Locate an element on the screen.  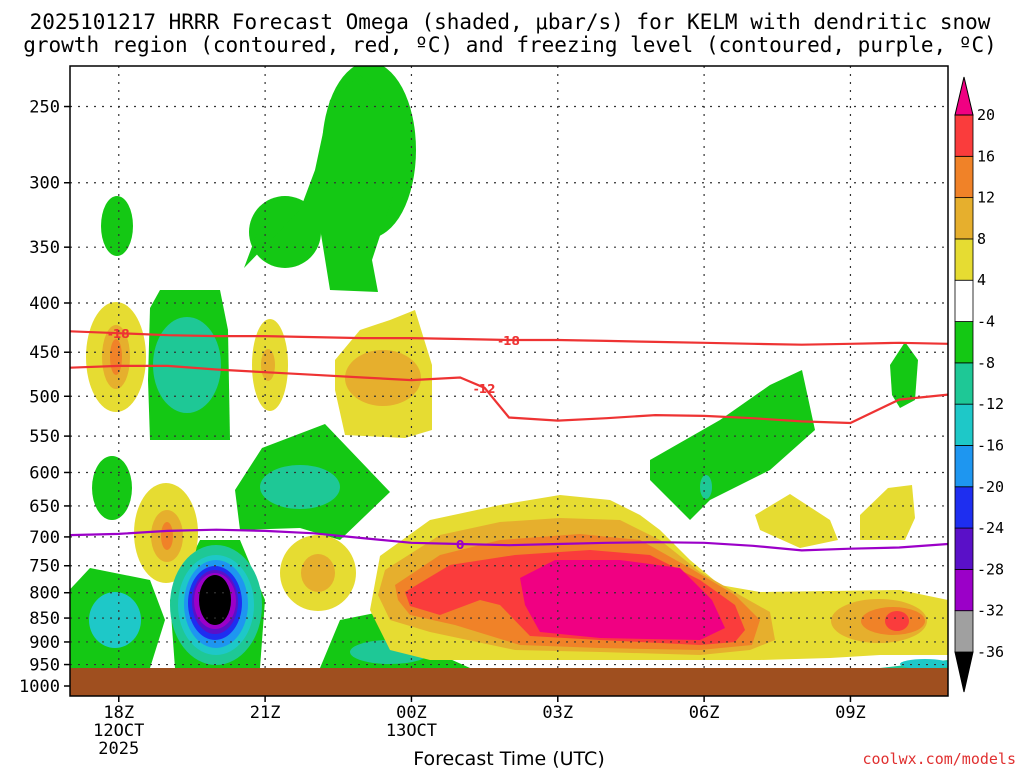
colorbar-tick-label: -4 is located at coordinates (986, 322).